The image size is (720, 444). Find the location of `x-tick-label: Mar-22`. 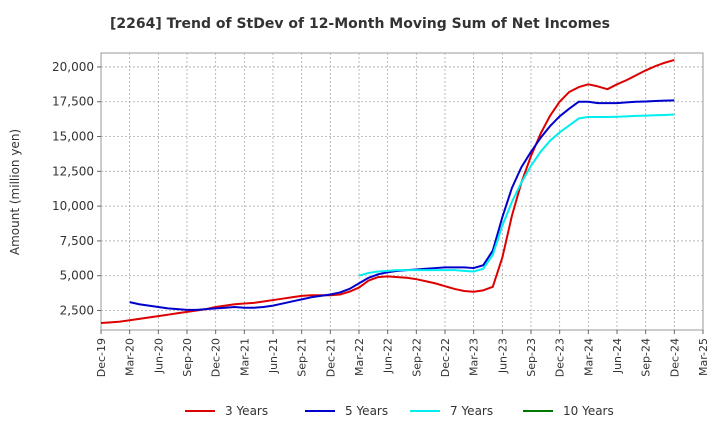

x-tick-label: Mar-22 is located at coordinates (359, 357).